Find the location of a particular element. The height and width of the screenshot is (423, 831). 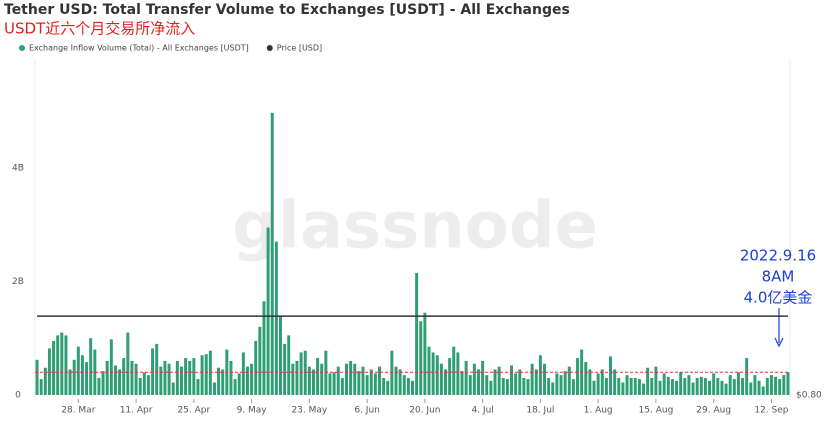

x-tick-label: 9. May is located at coordinates (252, 411).